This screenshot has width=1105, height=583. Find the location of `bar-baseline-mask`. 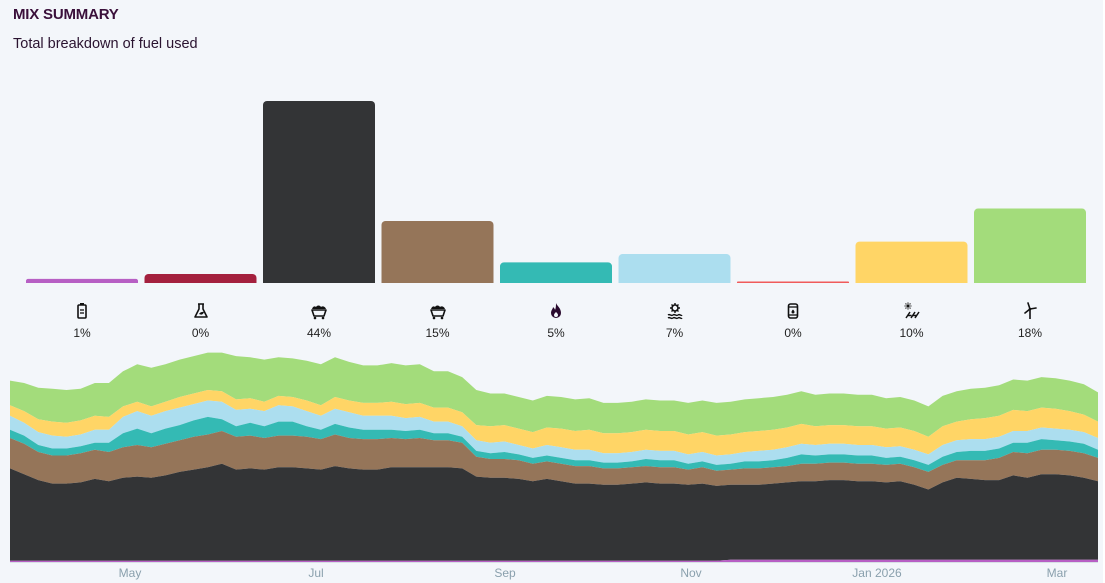

bar-baseline-mask is located at coordinates (552, 291).